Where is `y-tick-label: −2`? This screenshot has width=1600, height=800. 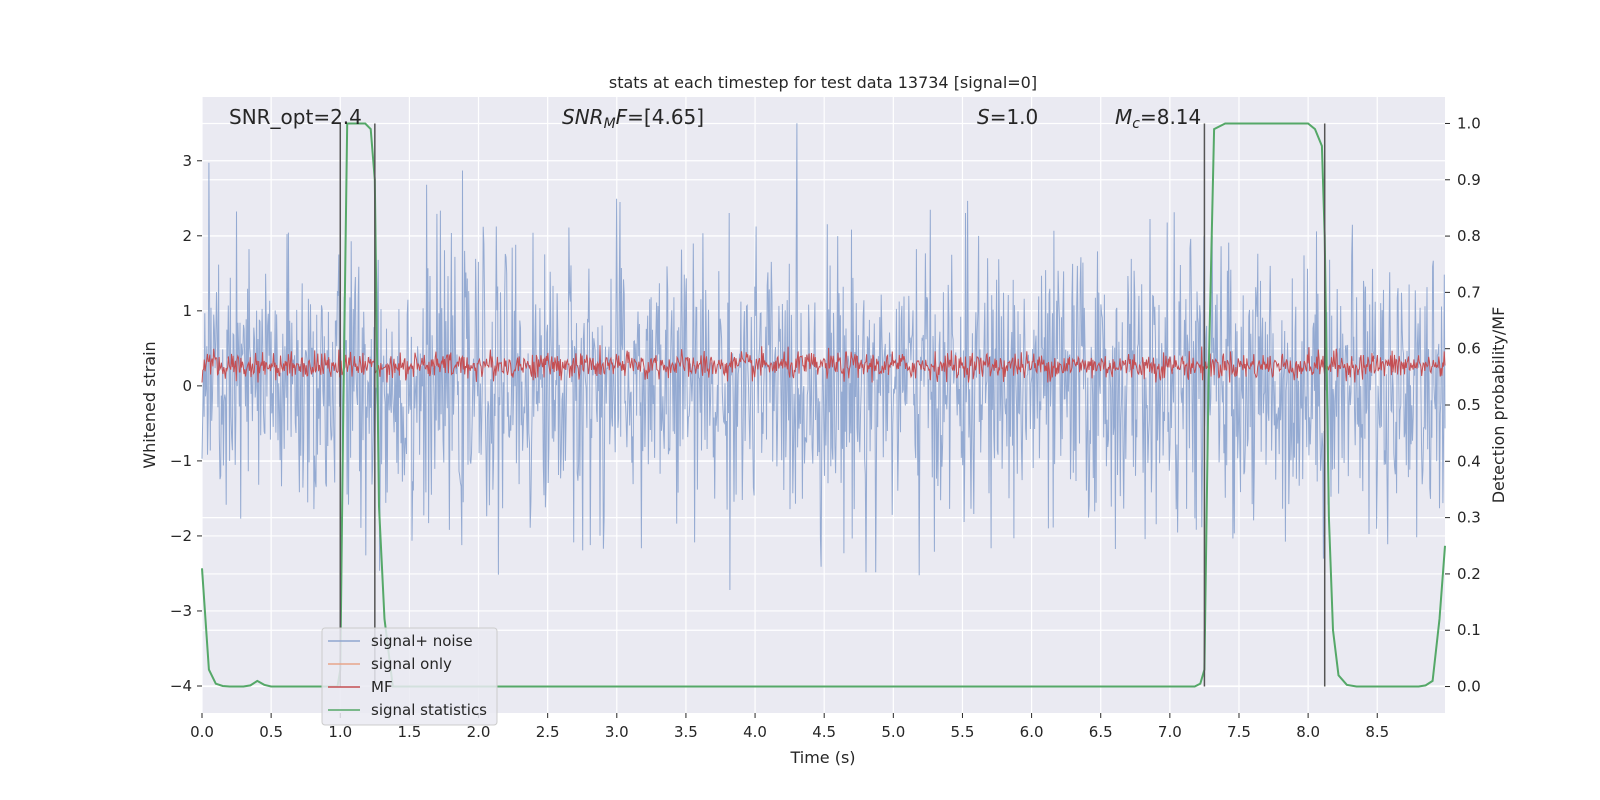
y-tick-label: −2 is located at coordinates (181, 536).